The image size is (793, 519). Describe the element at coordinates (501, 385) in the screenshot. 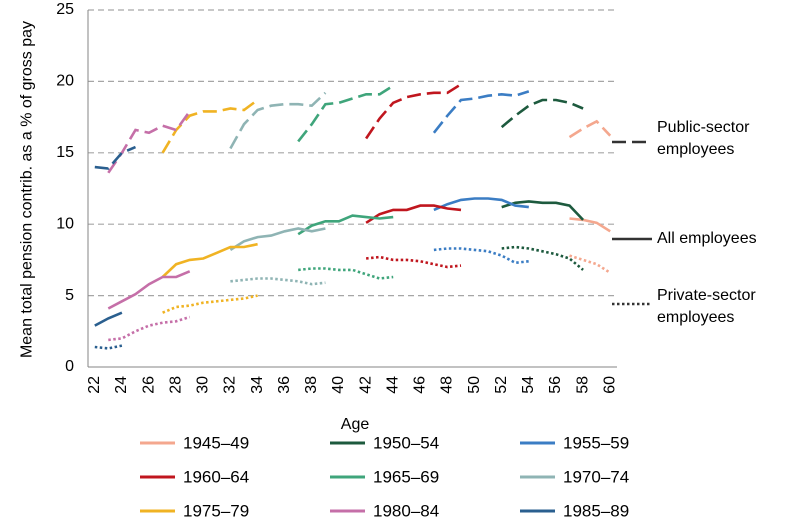

I see `x-tick-label: 52` at that location.